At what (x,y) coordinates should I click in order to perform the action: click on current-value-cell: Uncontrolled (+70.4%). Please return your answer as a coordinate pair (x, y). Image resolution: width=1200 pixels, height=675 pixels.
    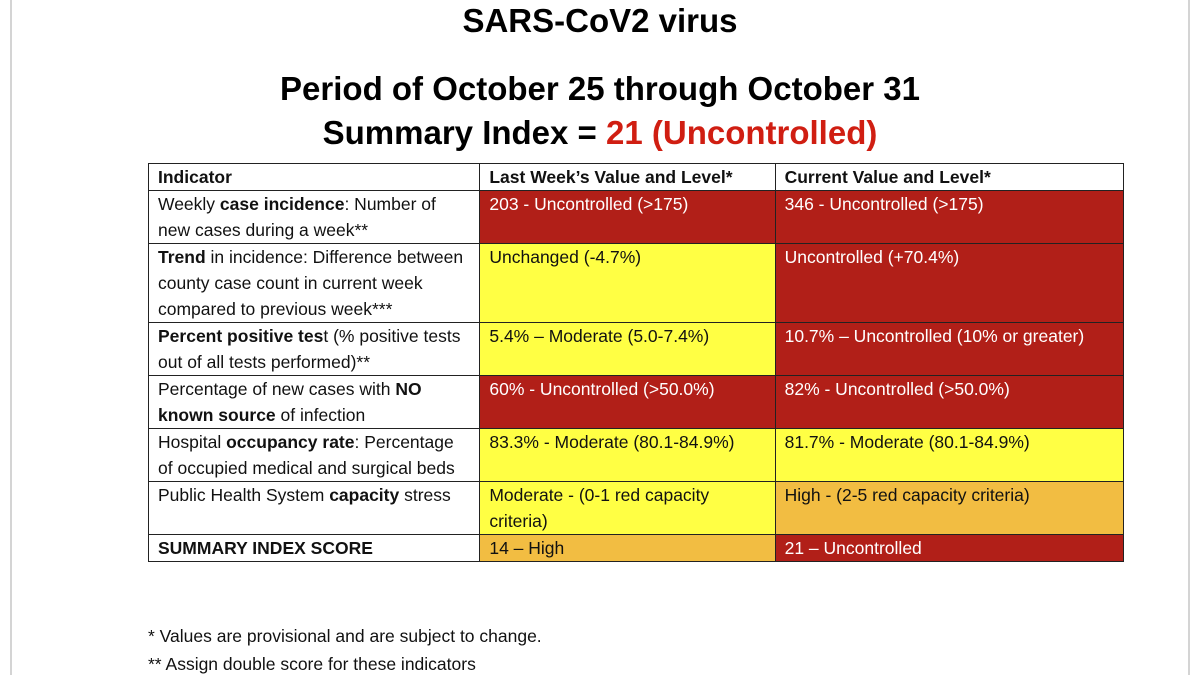
    Looking at the image, I should click on (949, 283).